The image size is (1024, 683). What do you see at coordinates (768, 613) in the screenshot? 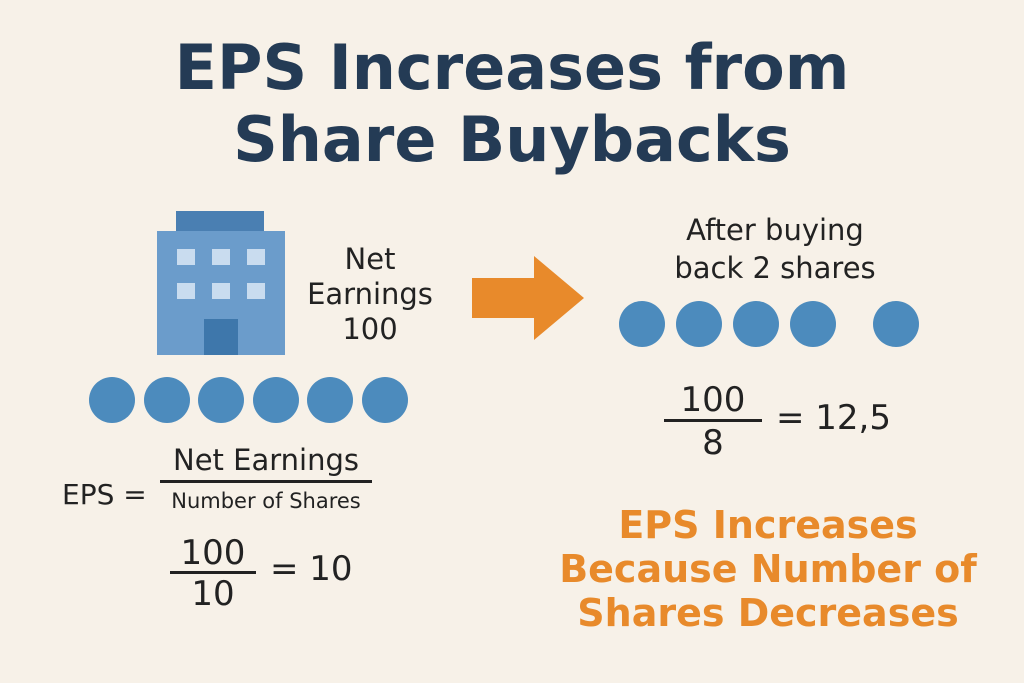
I see `conclusion-line-3: Shares Decreases` at bounding box center [768, 613].